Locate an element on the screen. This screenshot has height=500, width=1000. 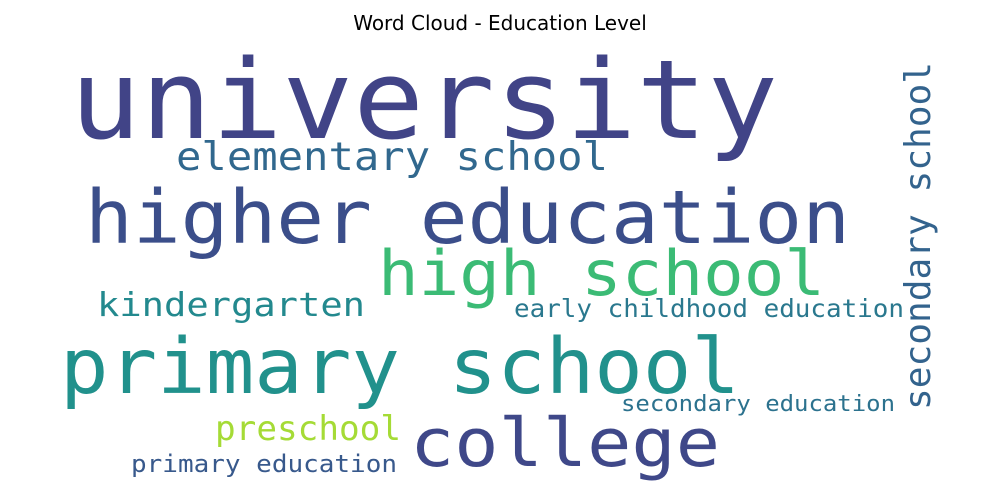
word-secondary-school: secondary school is located at coordinates (918, 236).